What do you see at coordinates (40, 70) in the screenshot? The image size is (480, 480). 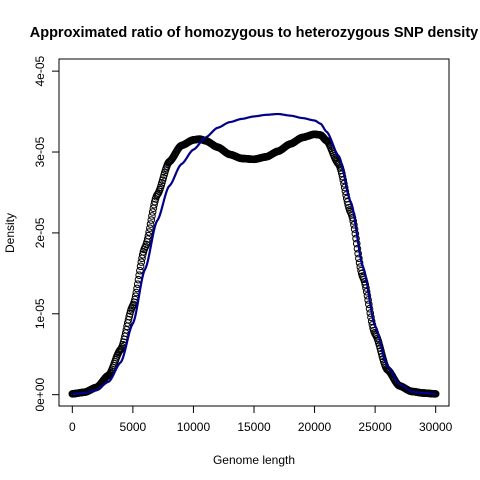 I see `y-tick-label: 4e-05` at bounding box center [40, 70].